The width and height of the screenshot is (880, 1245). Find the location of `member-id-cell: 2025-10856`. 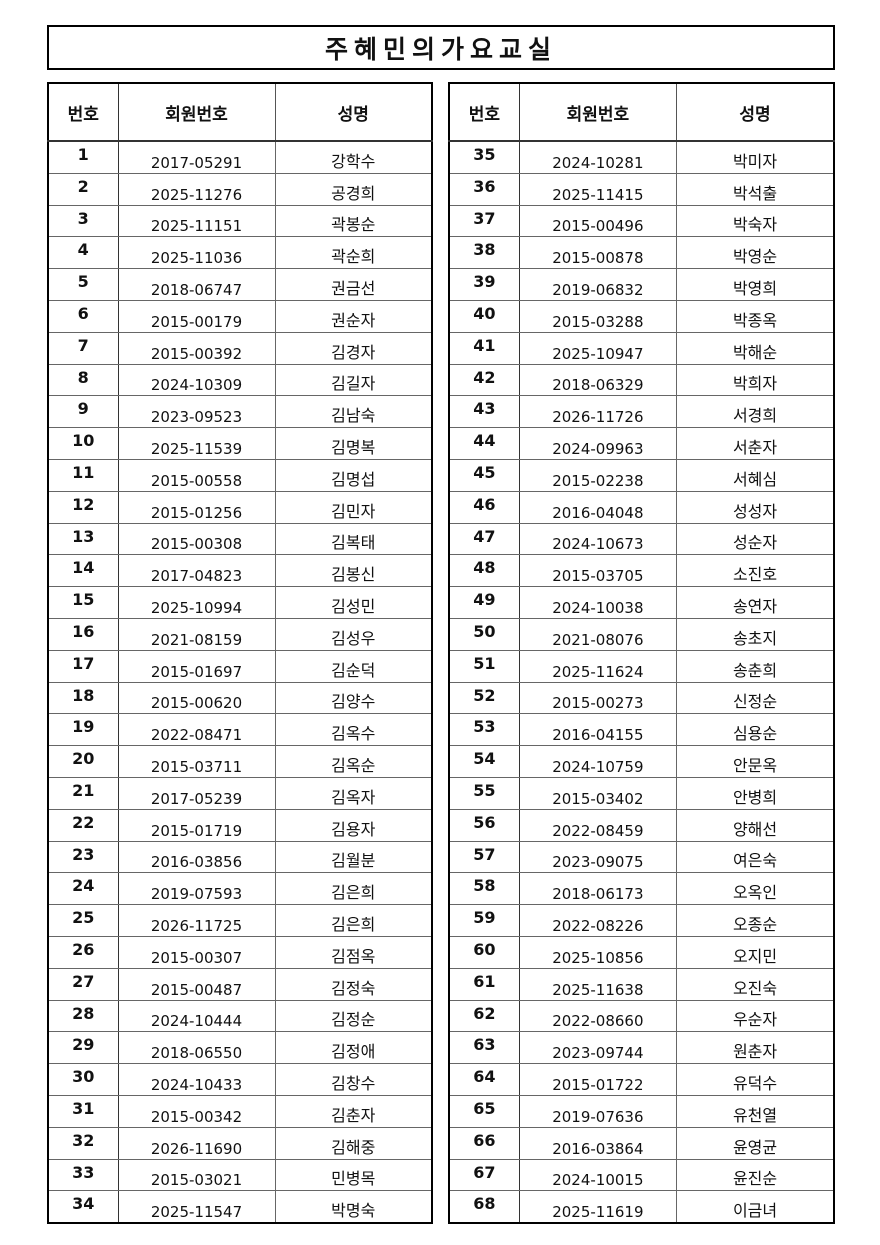

member-id-cell: 2025-10856 is located at coordinates (598, 952).